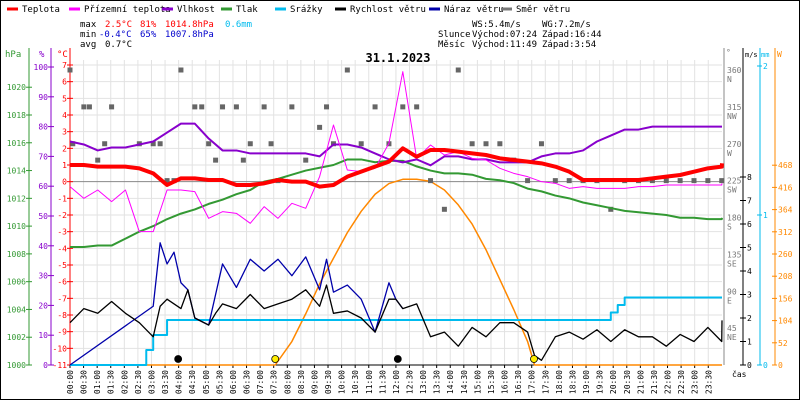 Image resolution: width=800 pixels, height=400 pixels. I want to click on stat-sunrise: Východ:07:24, so click(504, 35).